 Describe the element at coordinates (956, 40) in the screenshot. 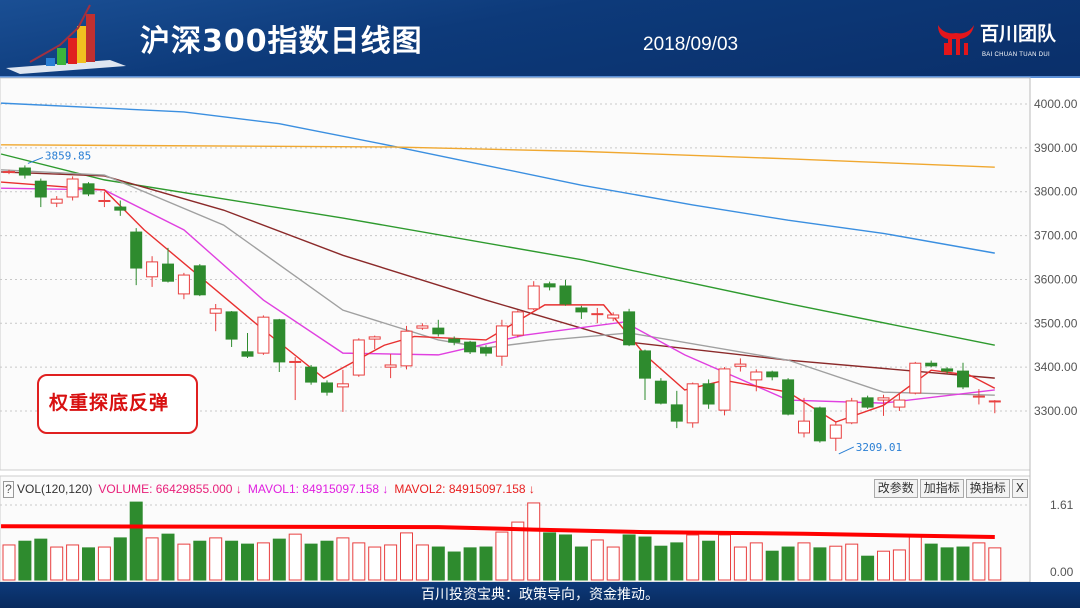

I see `brand-logo-icon` at that location.